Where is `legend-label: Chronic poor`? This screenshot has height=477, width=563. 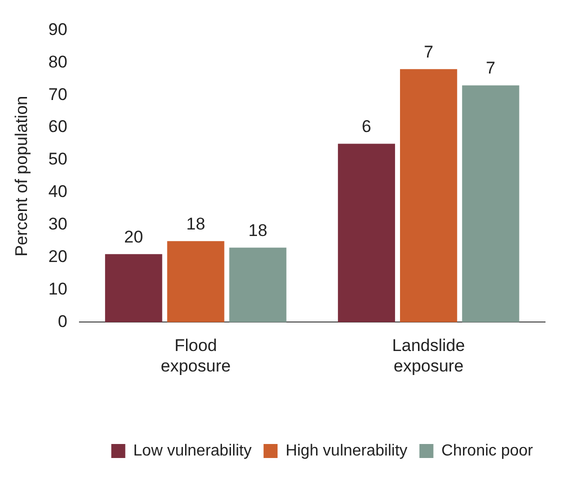
legend-label: Chronic poor is located at coordinates (487, 451).